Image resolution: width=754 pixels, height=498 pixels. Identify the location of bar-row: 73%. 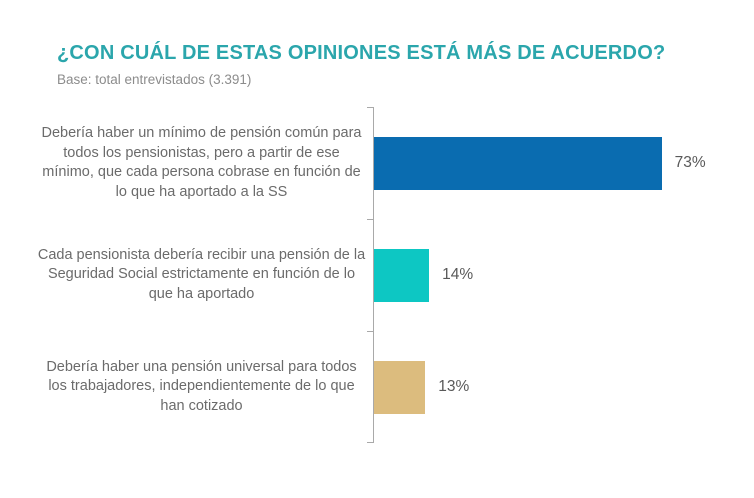
(564, 163).